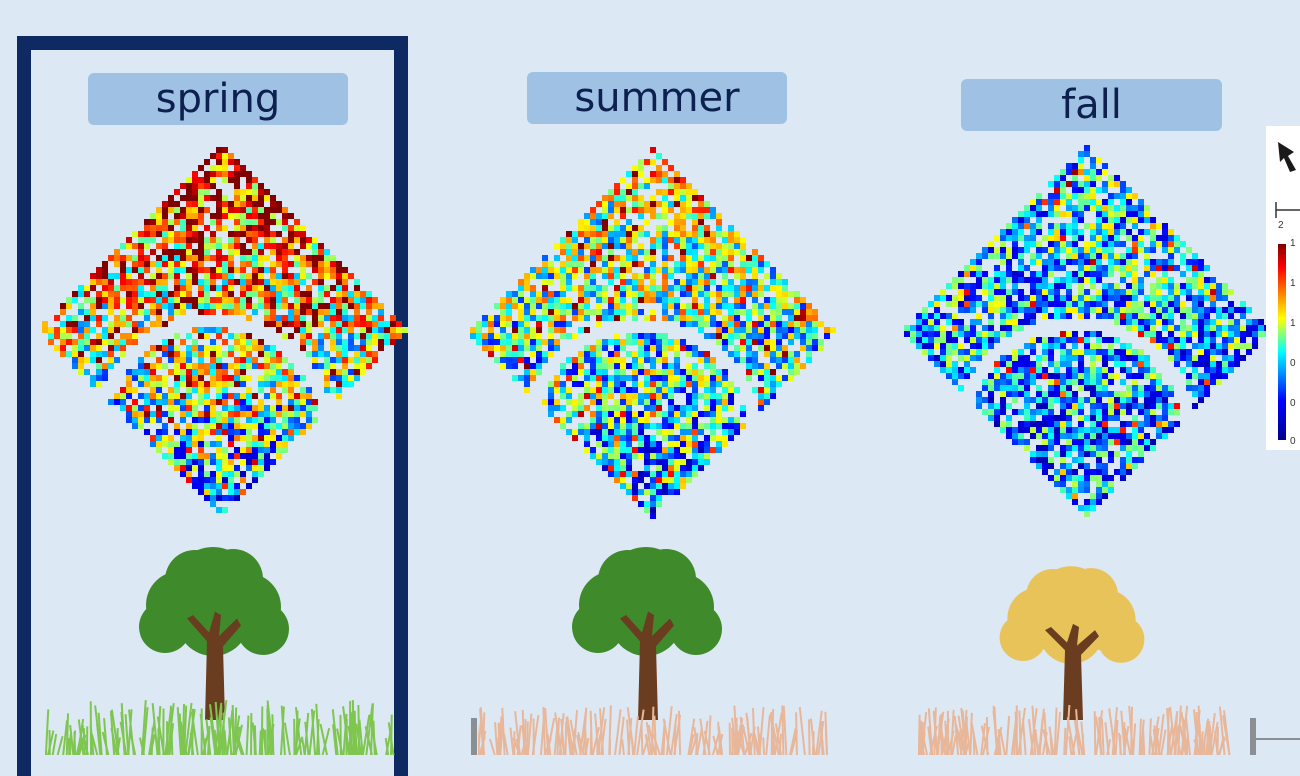 This screenshot has width=1300, height=776. Describe the element at coordinates (1283, 288) in the screenshot. I see `colorbar-legend: 2 1 1 1 0 0 0` at that location.